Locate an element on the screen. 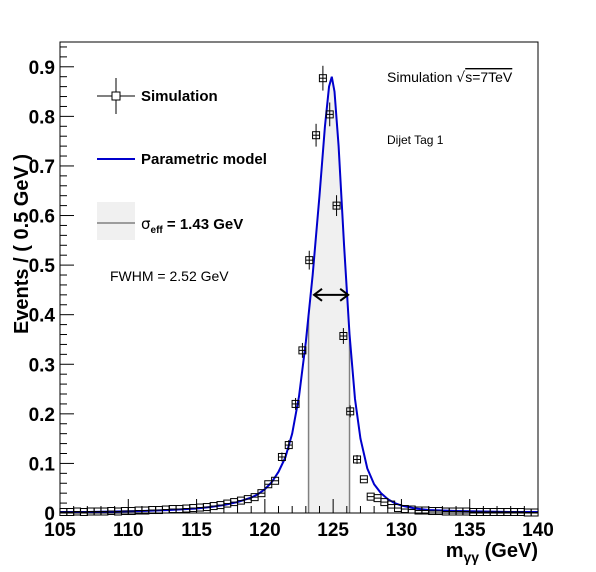 Image resolution: width=596 pixels, height=572 pixels. y-tick-label: 0.2 is located at coordinates (42, 415).